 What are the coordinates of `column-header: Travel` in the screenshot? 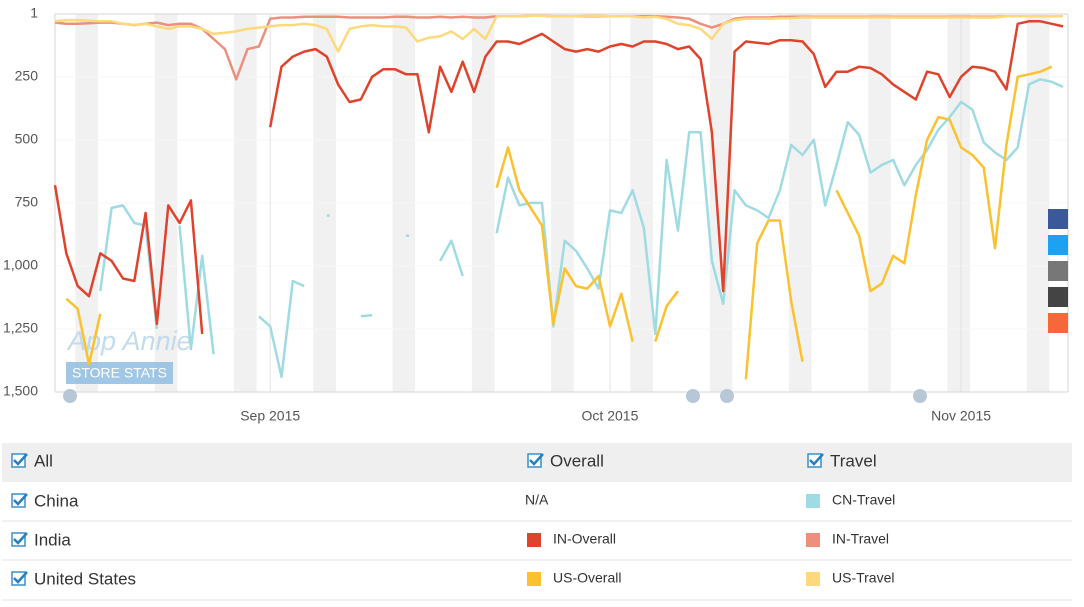 It's located at (853, 460).